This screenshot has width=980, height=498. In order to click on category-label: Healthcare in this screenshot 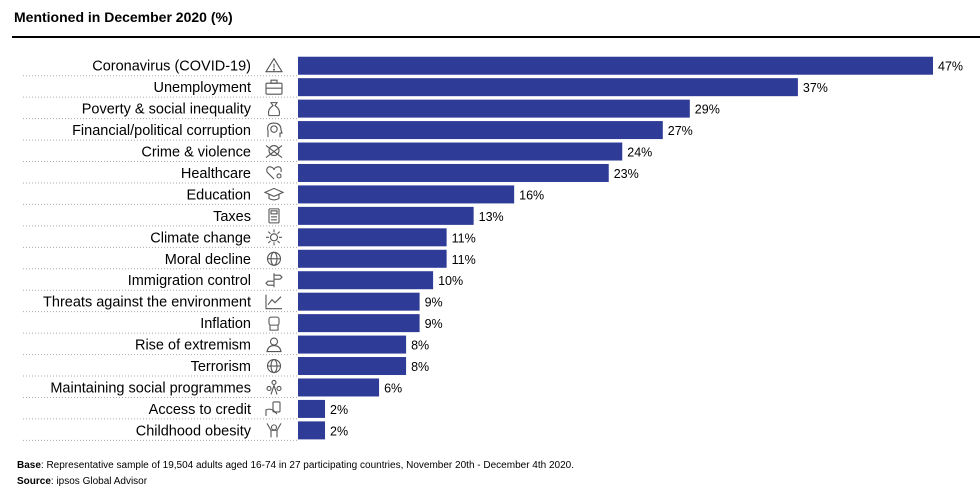, I will do `click(216, 174)`.